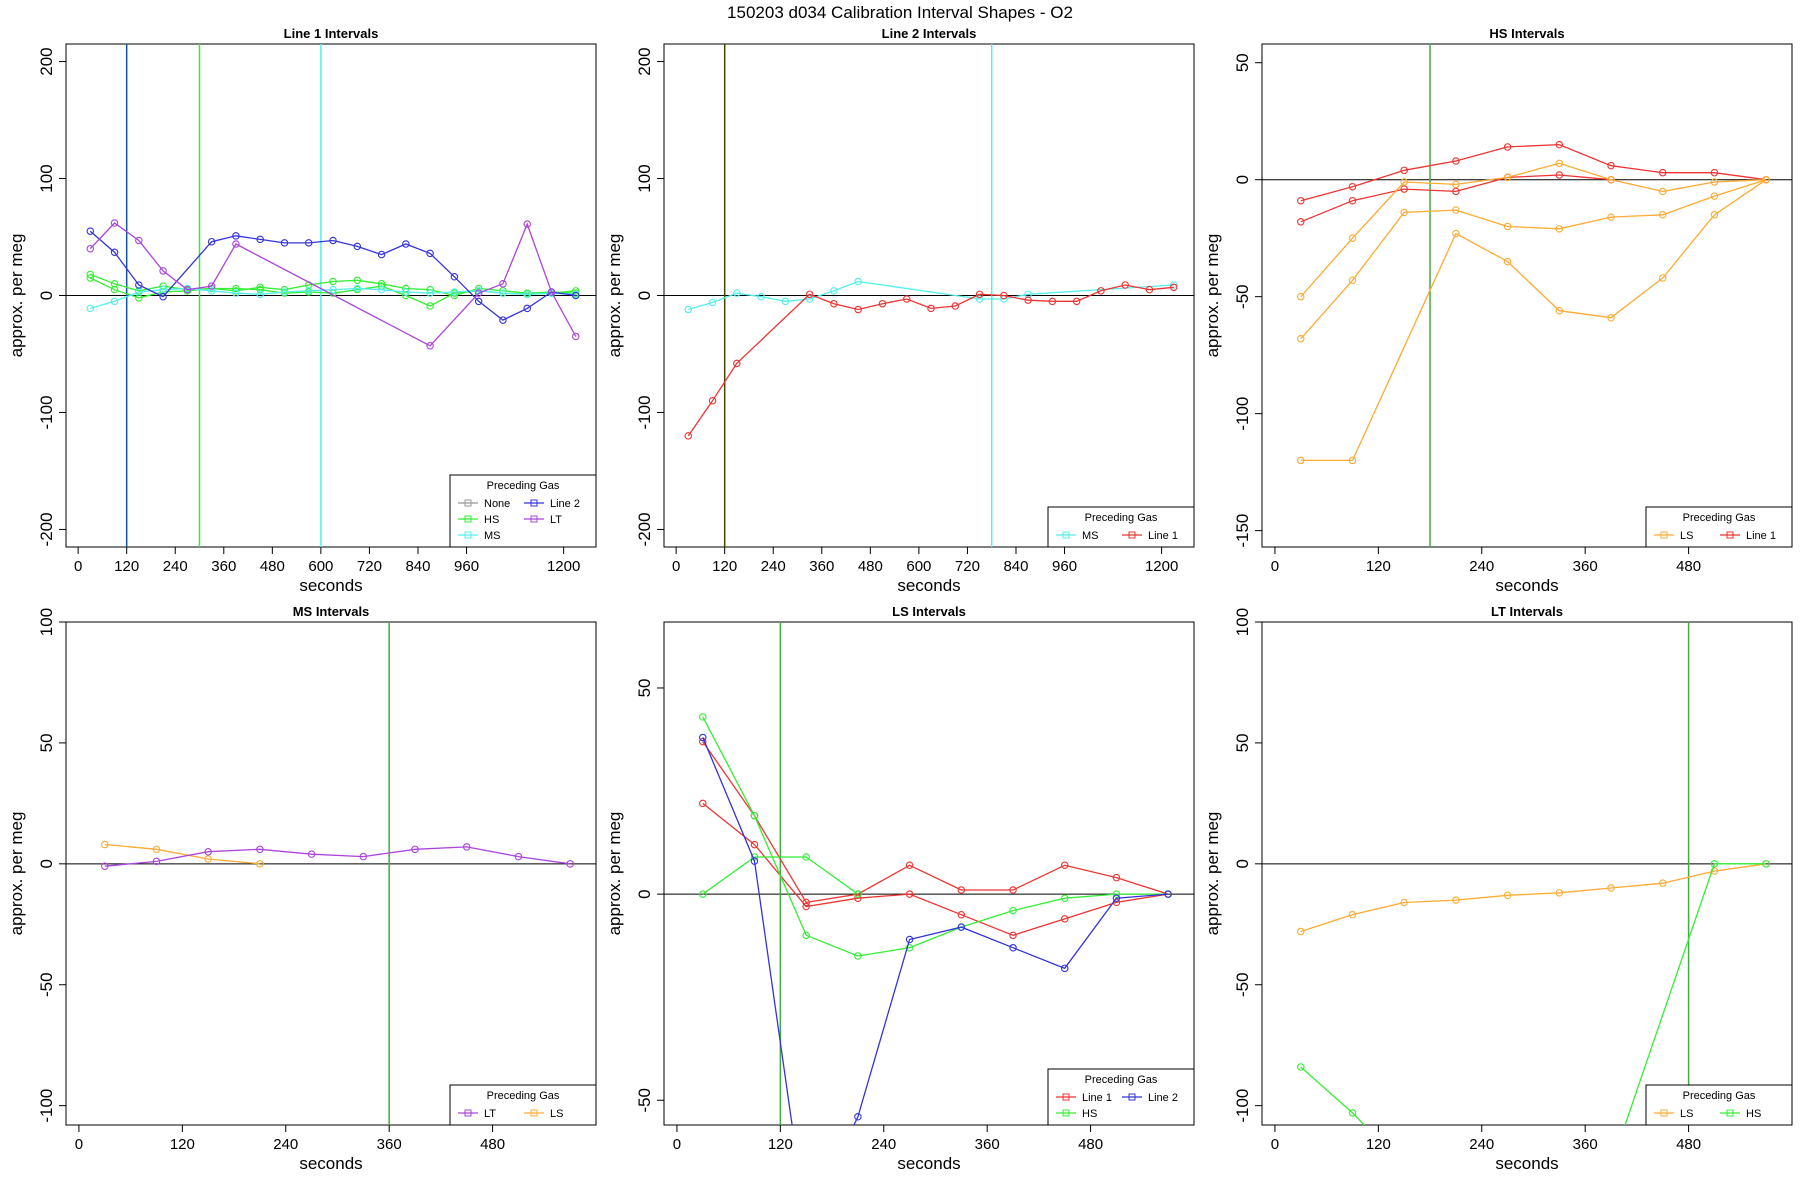  I want to click on series-ls, so click(1533, 320).